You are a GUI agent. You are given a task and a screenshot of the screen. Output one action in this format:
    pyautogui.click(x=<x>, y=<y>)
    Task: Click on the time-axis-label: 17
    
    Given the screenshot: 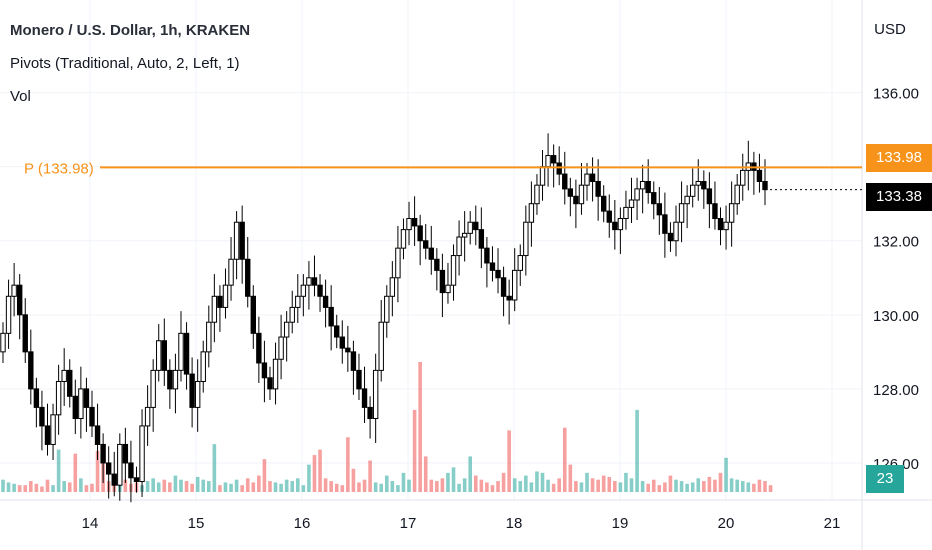 What is the action you would take?
    pyautogui.click(x=408, y=523)
    